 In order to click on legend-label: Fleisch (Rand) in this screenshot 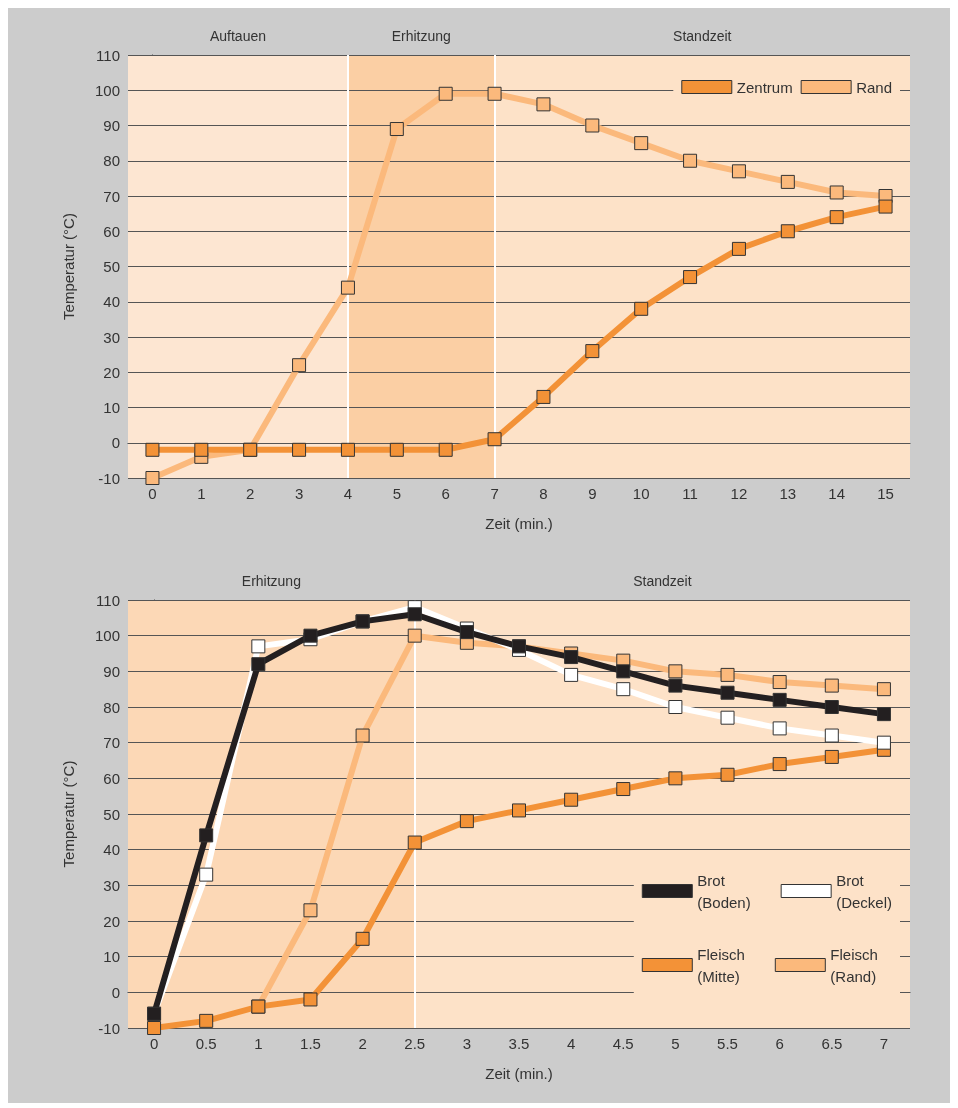, I will do `click(854, 965)`.